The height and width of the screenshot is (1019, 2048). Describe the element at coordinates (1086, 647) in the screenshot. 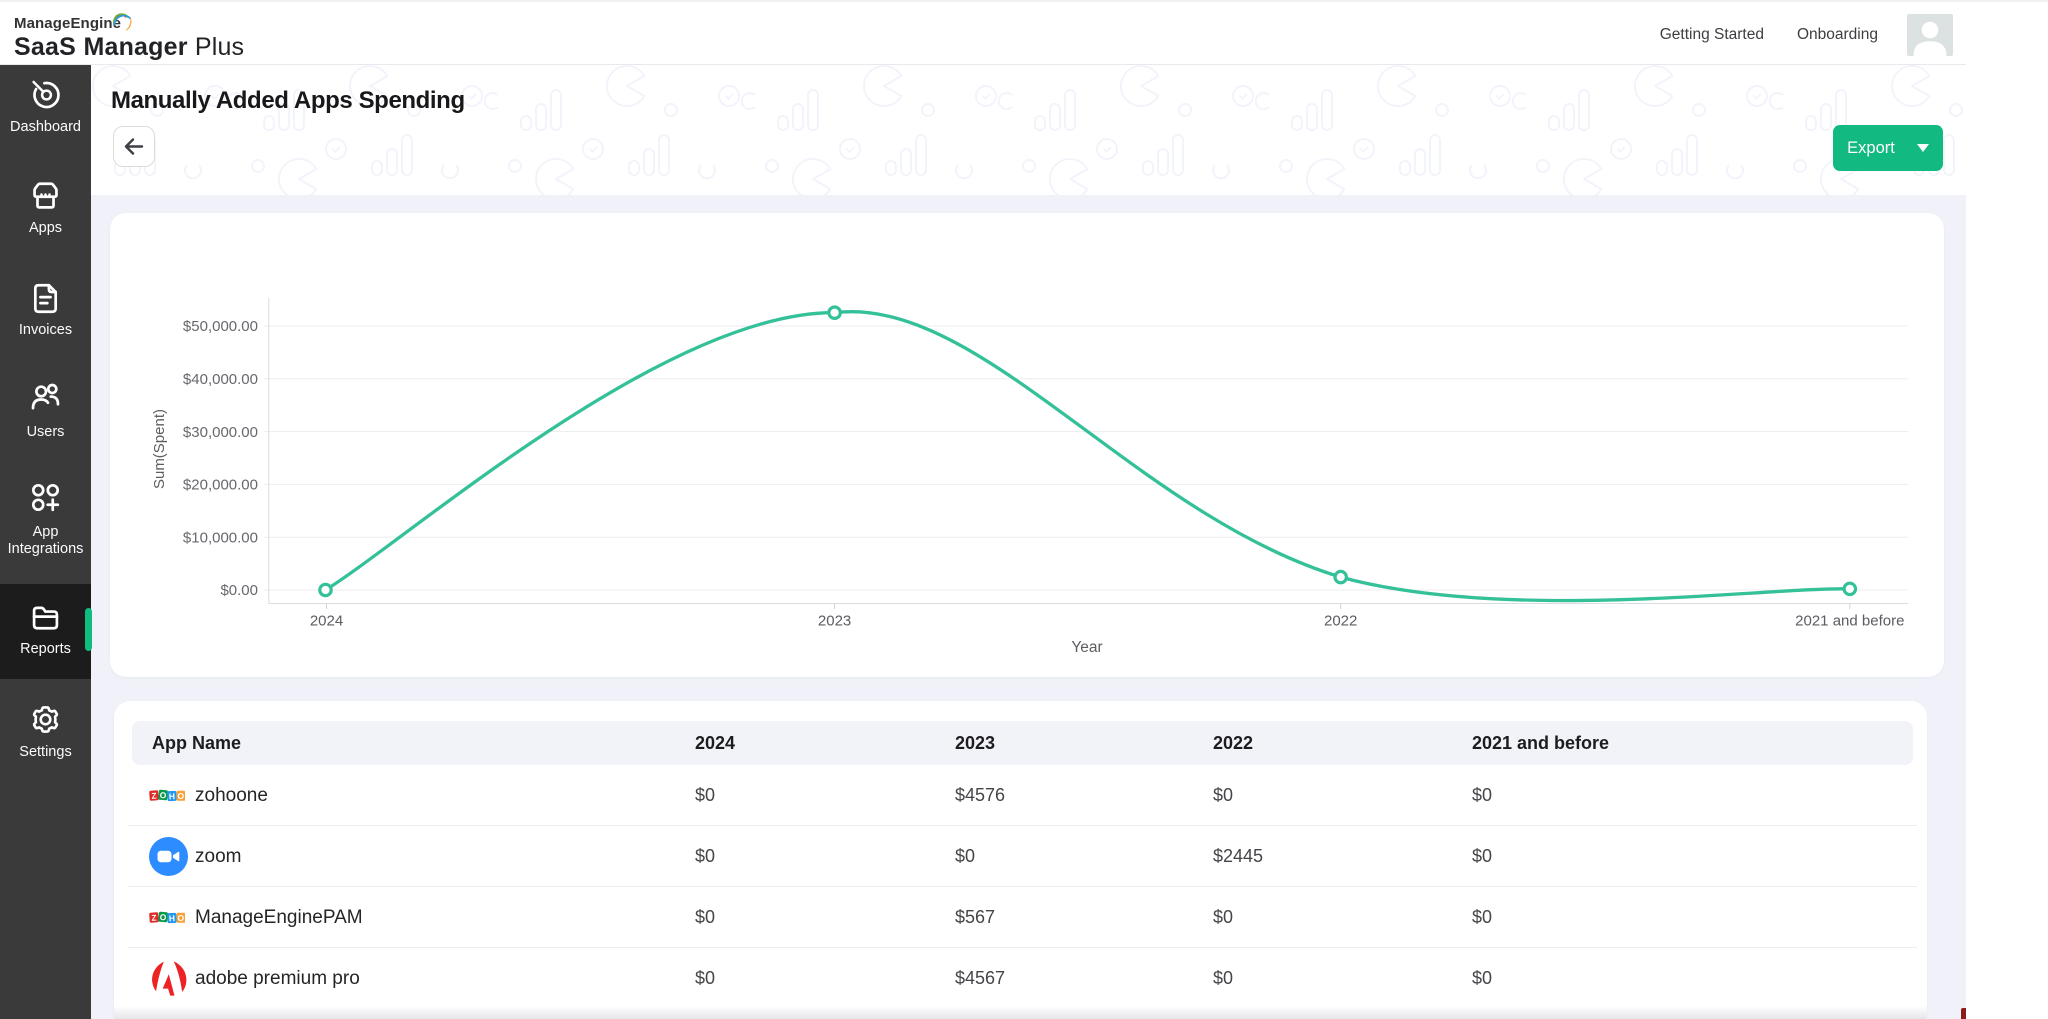

I see `svg-text: Year` at that location.